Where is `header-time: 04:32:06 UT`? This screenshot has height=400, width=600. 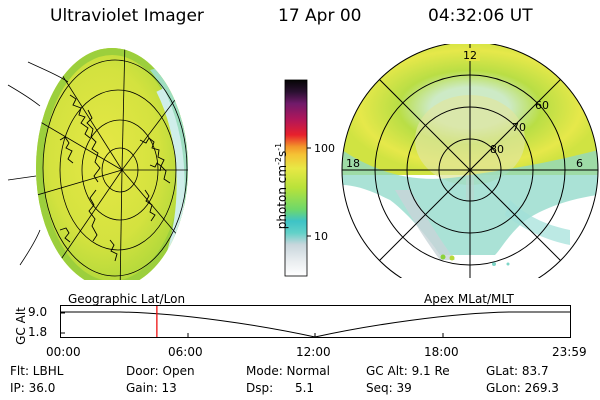 header-time: 04:32:06 UT is located at coordinates (480, 16).